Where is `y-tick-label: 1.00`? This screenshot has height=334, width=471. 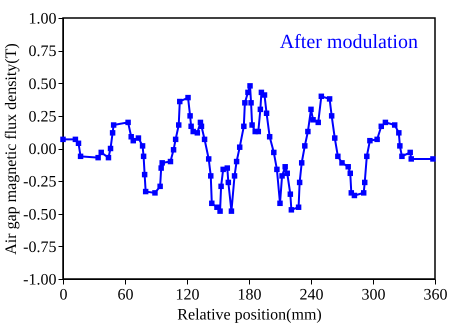 y-tick-label: 1.00 is located at coordinates (42, 19).